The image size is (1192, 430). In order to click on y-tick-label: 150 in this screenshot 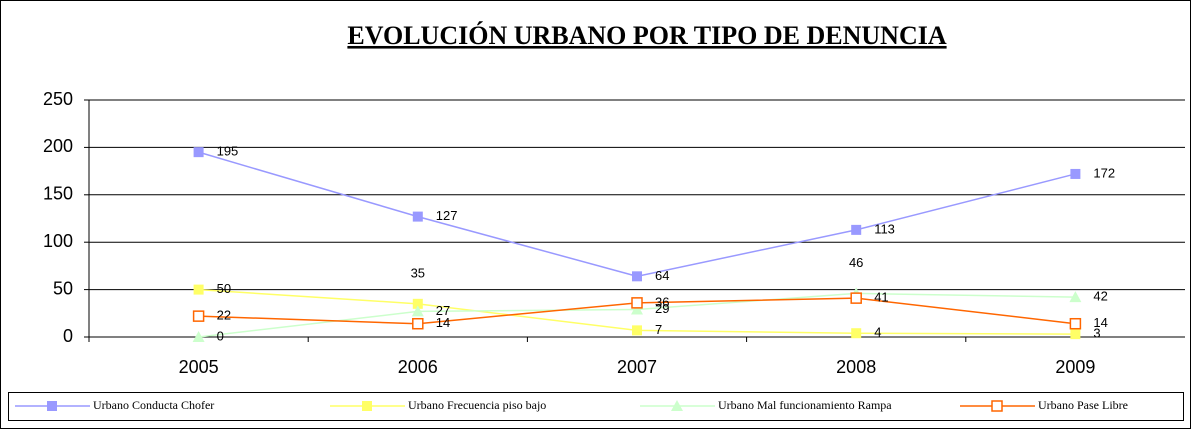, I will do `click(58, 194)`.